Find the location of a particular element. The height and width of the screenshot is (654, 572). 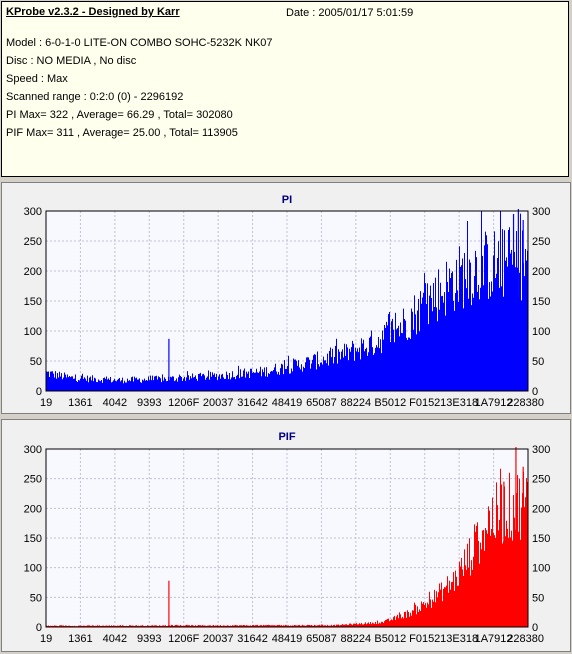

pif-ytick-left: 250 is located at coordinates (33, 480).